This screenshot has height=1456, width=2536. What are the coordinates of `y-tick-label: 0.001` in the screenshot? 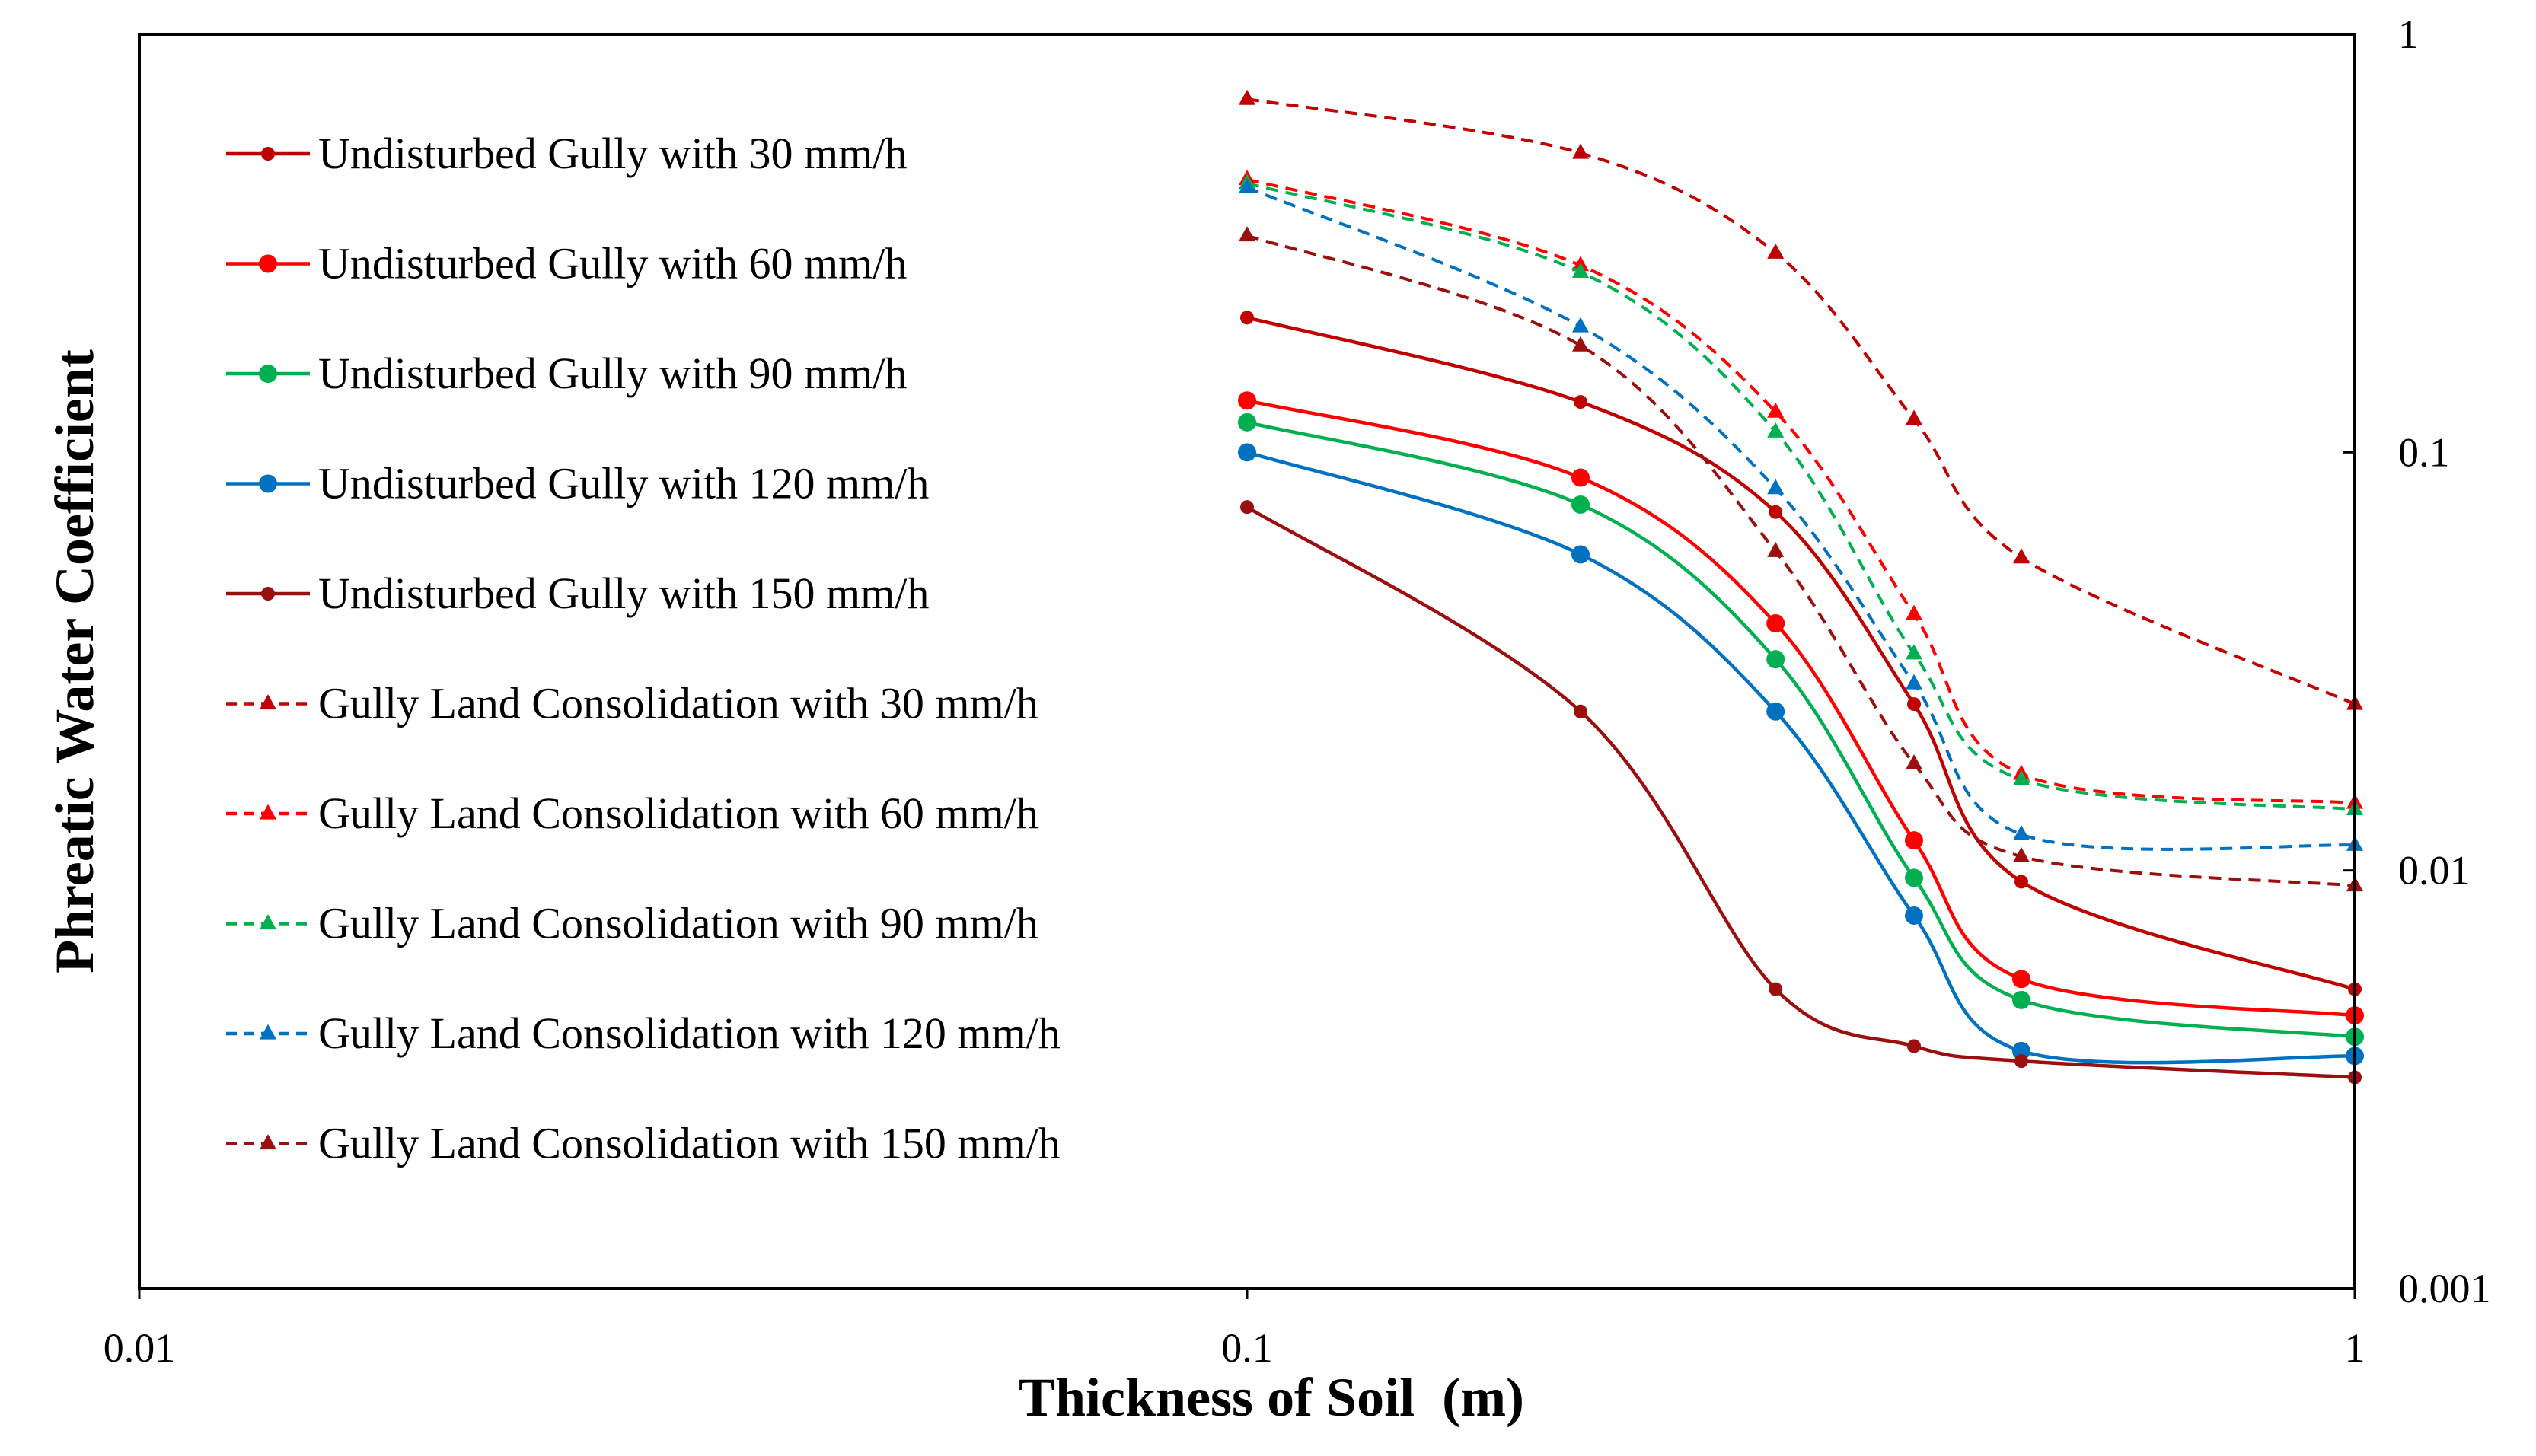 It's located at (2444, 1288).